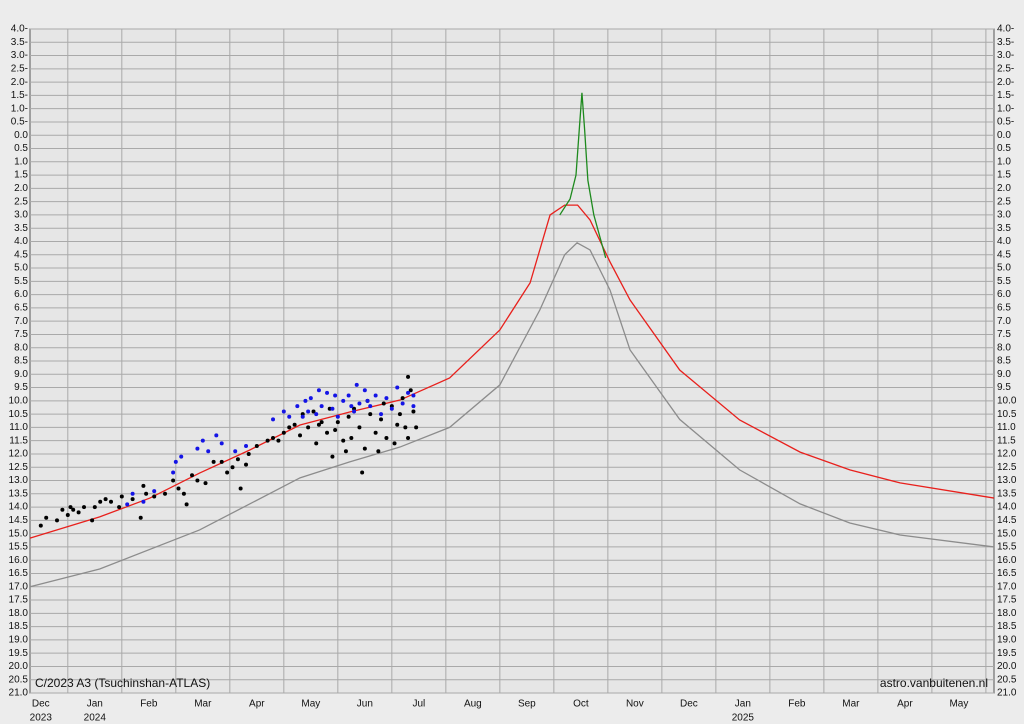  I want to click on y-tick-label: 0.0, so click(21, 135).